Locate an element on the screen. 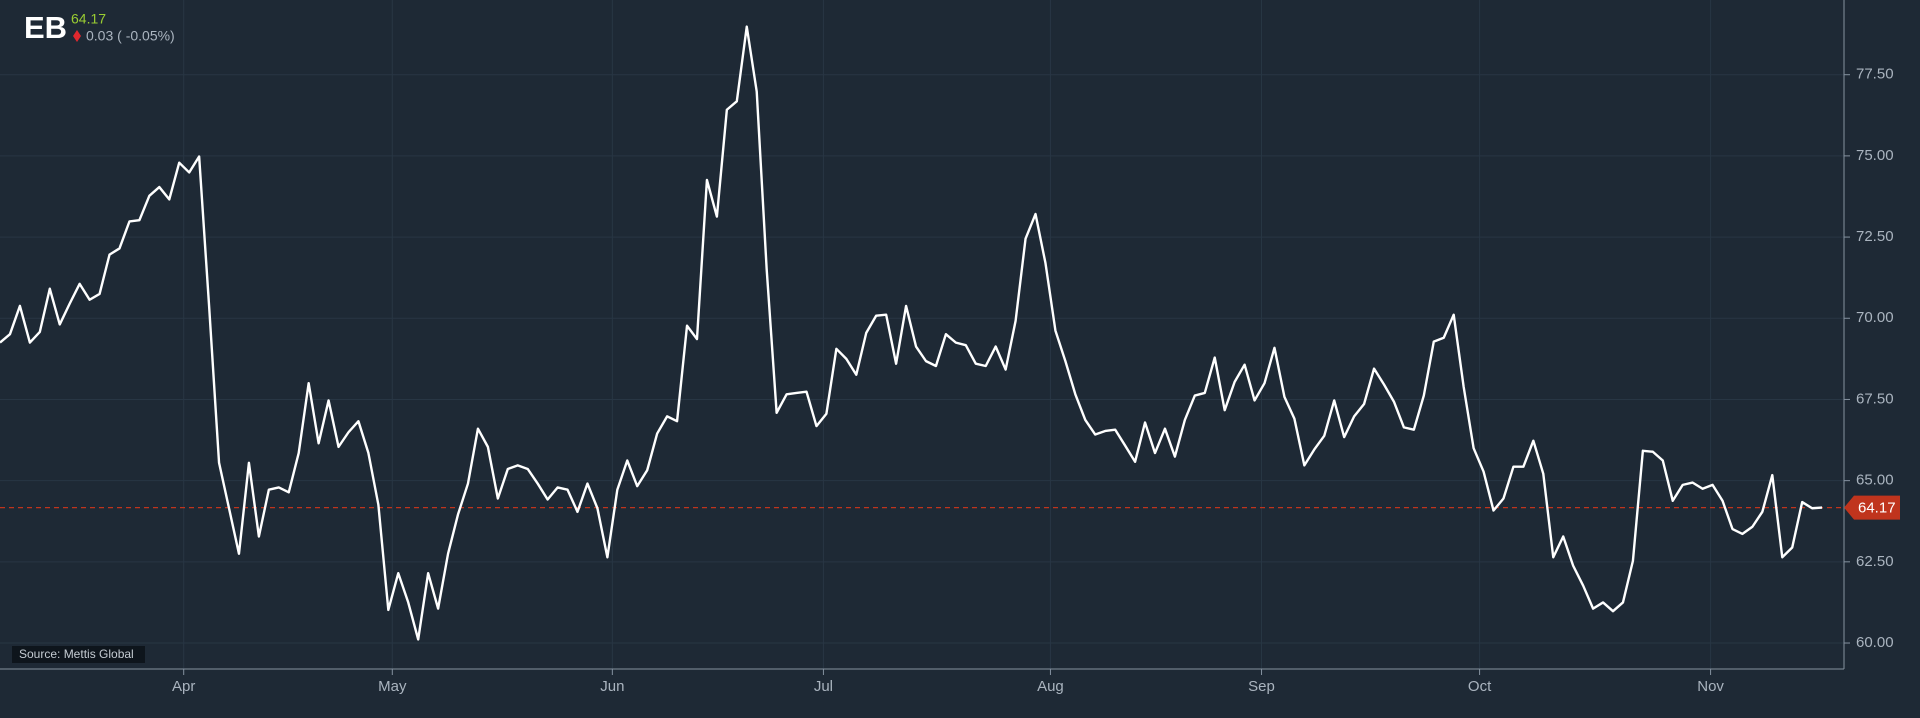 The image size is (1920, 718). x-tick-label: Jun is located at coordinates (612, 686).